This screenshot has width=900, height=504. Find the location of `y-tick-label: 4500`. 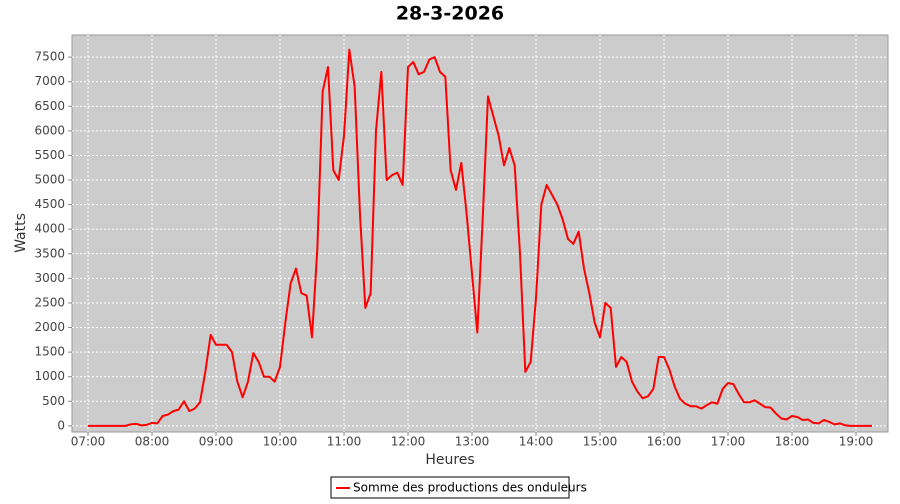

y-tick-label: 4500 is located at coordinates (49, 204).